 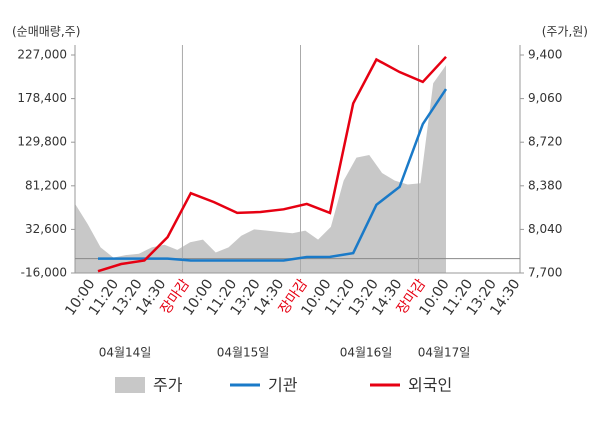 What do you see at coordinates (42, 142) in the screenshot?
I see `y-tick-label: 129,800` at bounding box center [42, 142].